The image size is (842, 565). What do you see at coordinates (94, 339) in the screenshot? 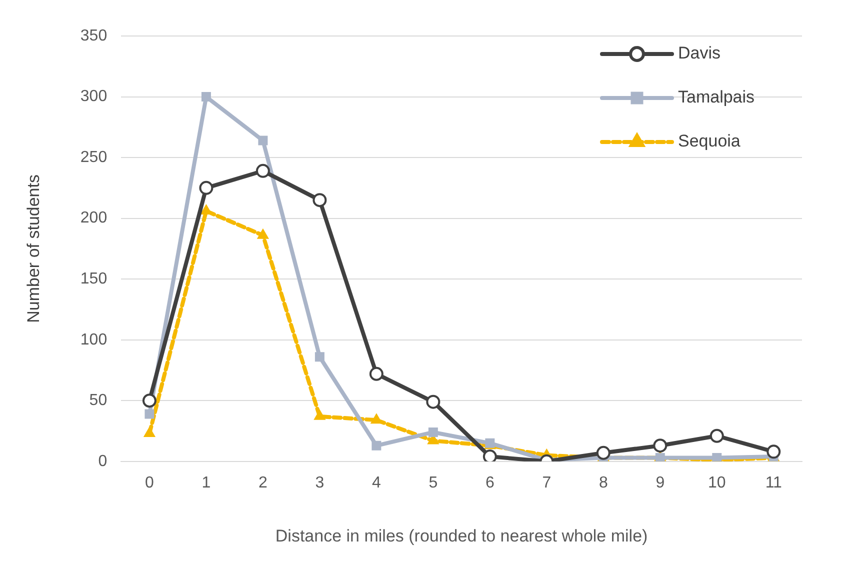
I see `y-tick-label: 100` at bounding box center [94, 339].